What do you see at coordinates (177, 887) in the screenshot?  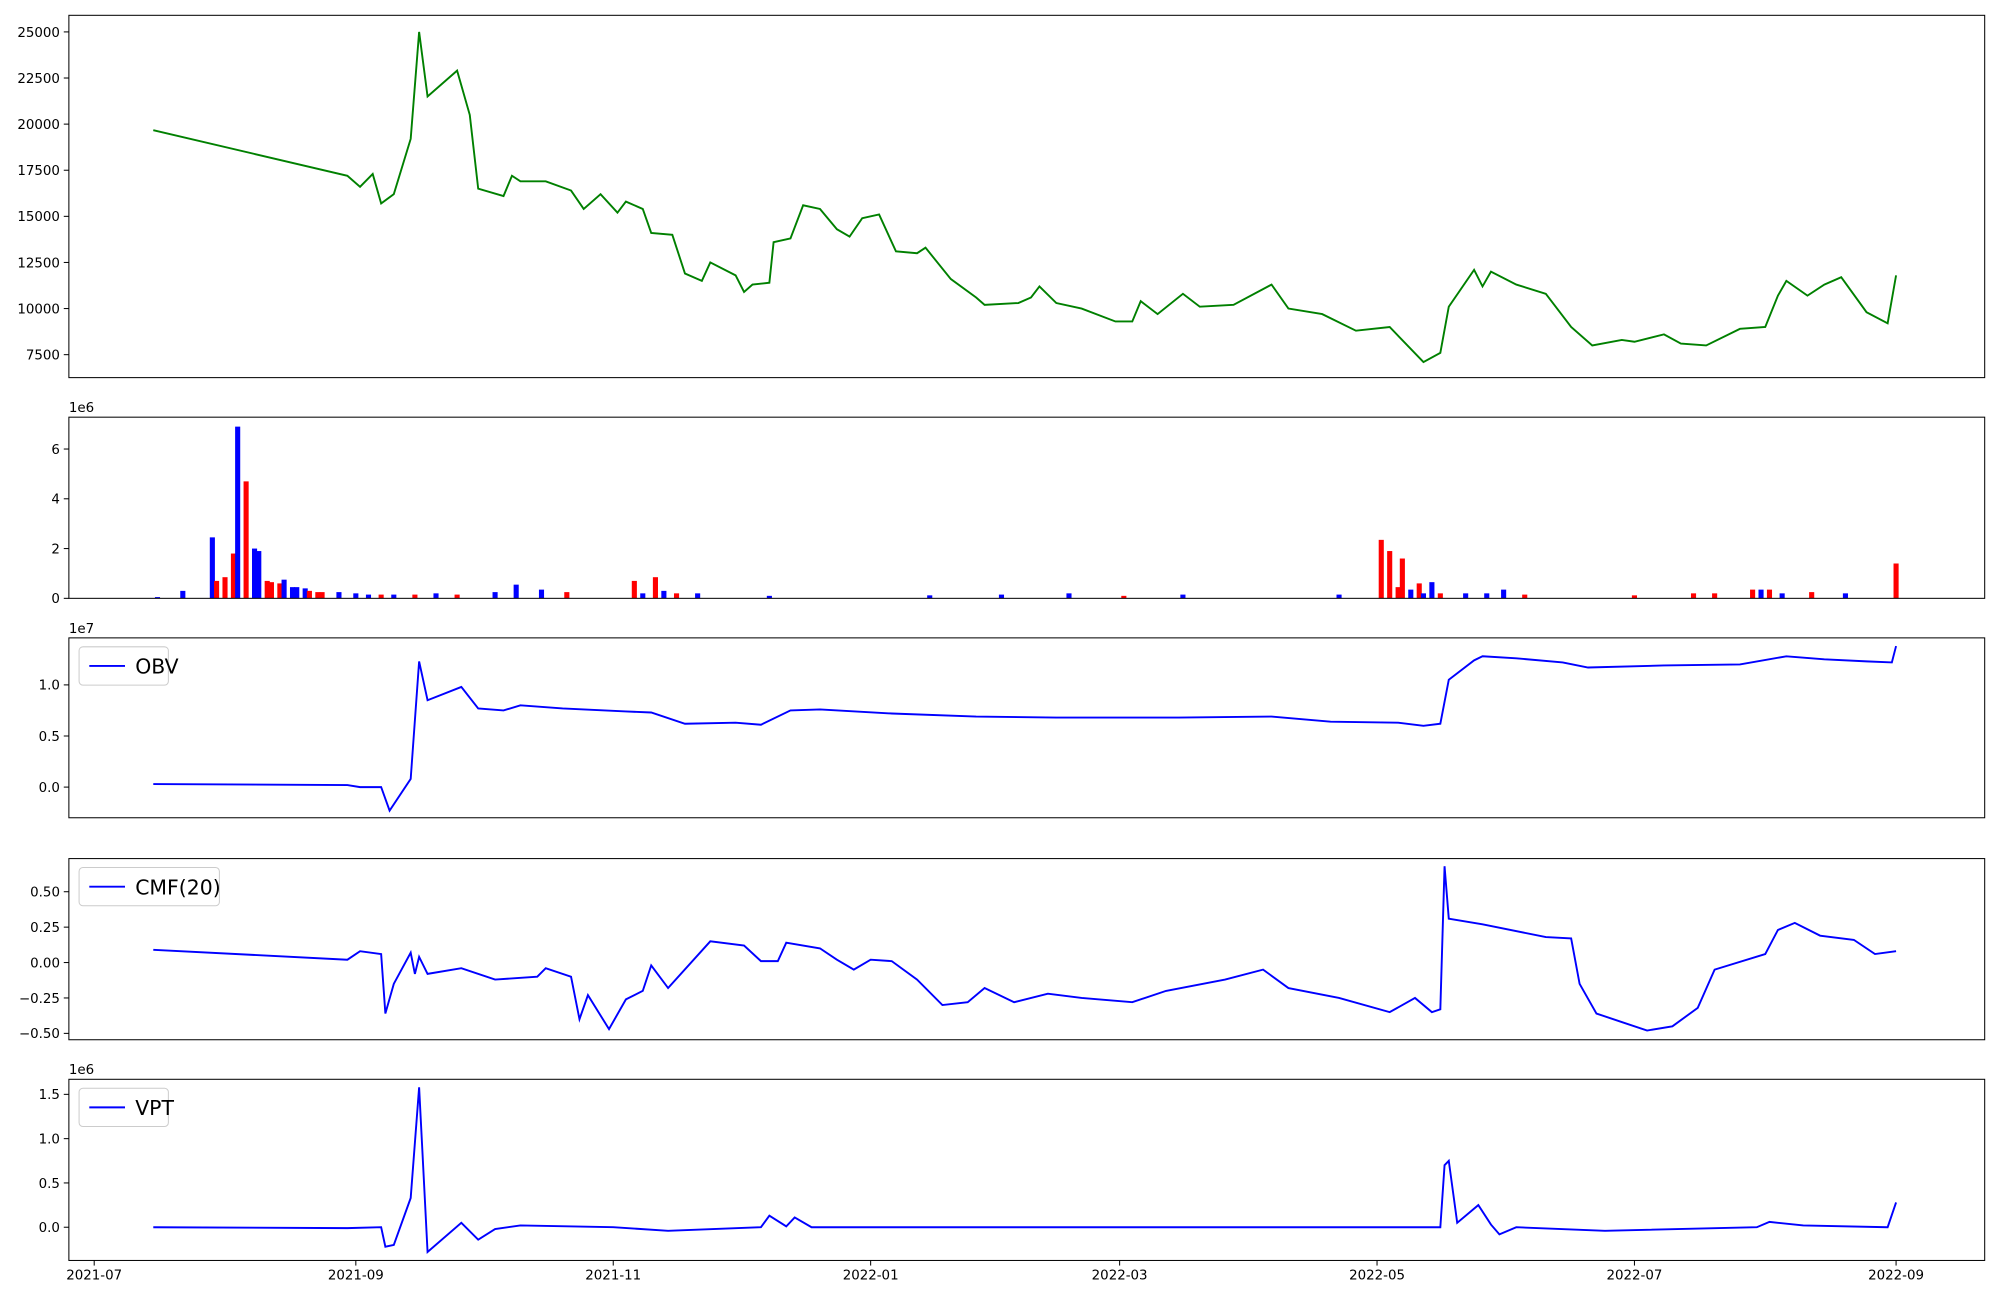 I see `legend-label: CMF(20)` at bounding box center [177, 887].